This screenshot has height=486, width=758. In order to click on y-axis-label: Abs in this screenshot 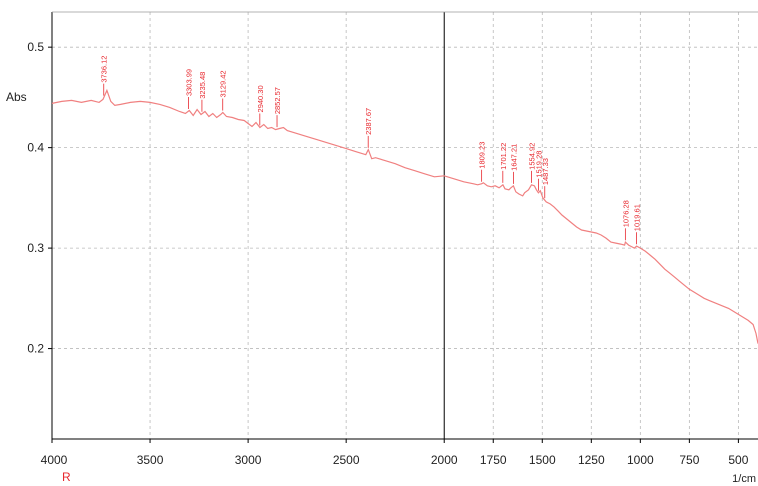, I will do `click(16, 97)`.